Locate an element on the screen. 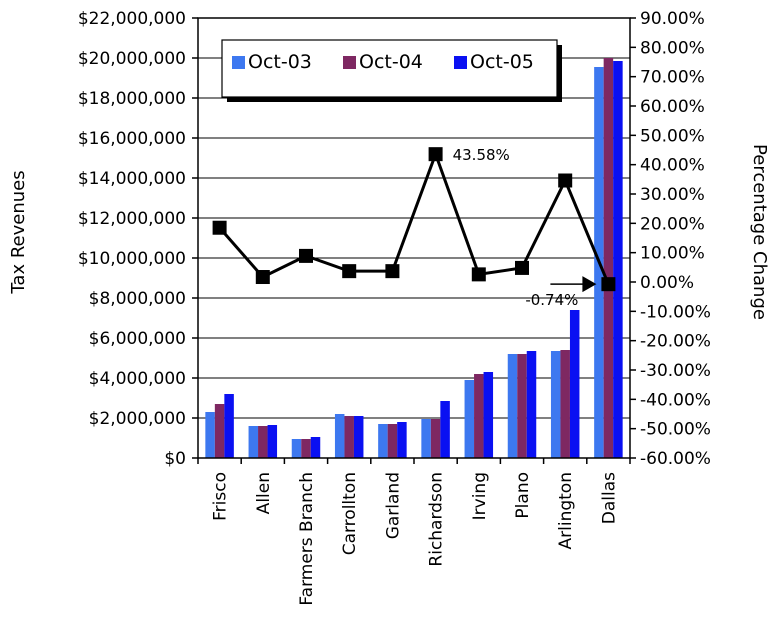 The height and width of the screenshot is (630, 772). y-tick-label: $2,000,000 is located at coordinates (137, 419).